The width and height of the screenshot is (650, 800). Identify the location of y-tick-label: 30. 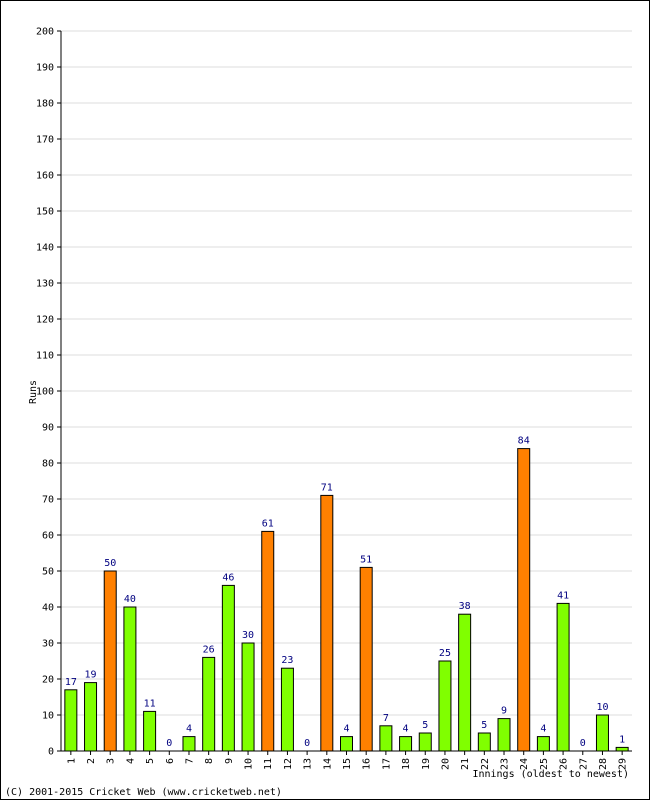
(48, 644).